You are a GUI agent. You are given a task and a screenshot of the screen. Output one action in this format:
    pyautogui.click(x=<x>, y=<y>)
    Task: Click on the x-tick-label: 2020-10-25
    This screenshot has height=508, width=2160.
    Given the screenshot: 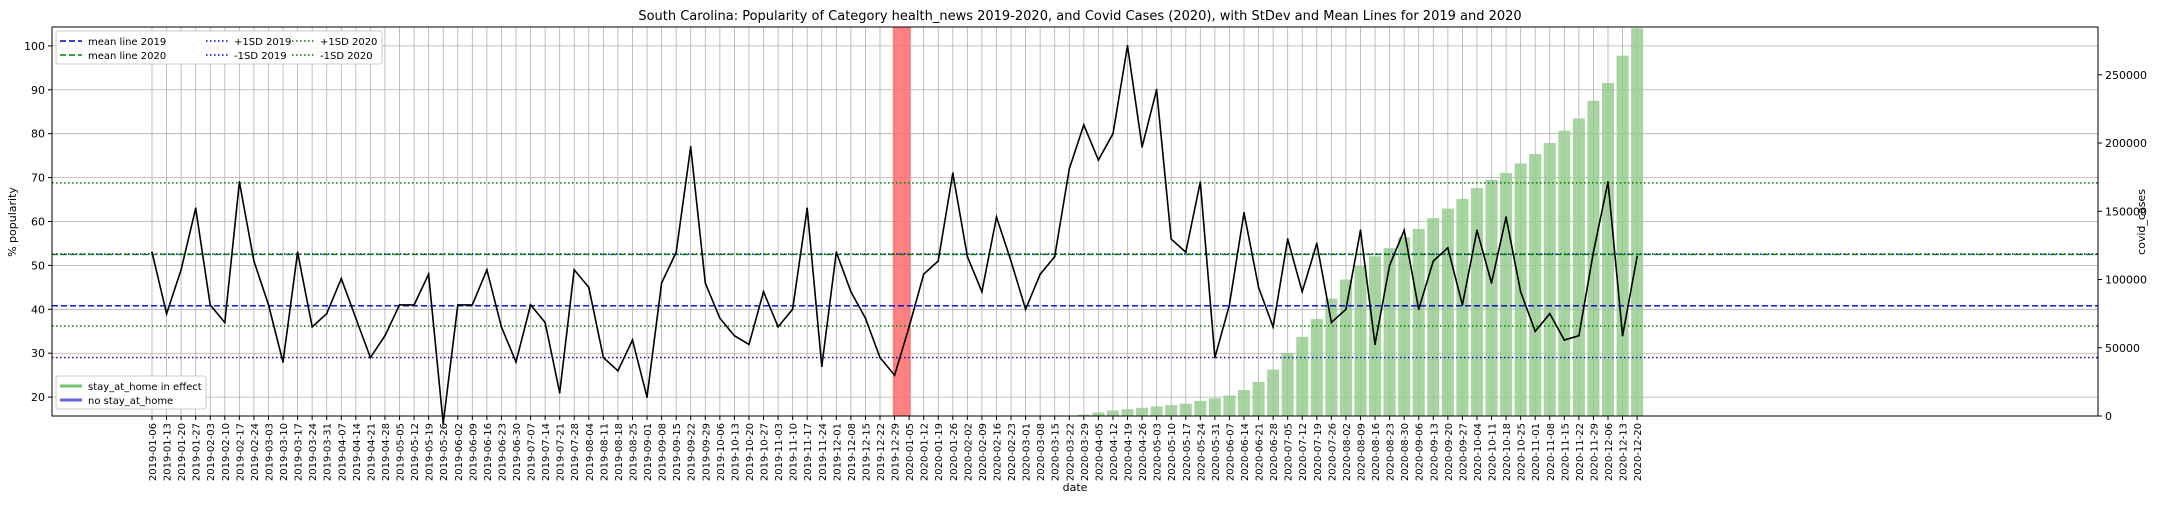 What is the action you would take?
    pyautogui.click(x=1522, y=452)
    